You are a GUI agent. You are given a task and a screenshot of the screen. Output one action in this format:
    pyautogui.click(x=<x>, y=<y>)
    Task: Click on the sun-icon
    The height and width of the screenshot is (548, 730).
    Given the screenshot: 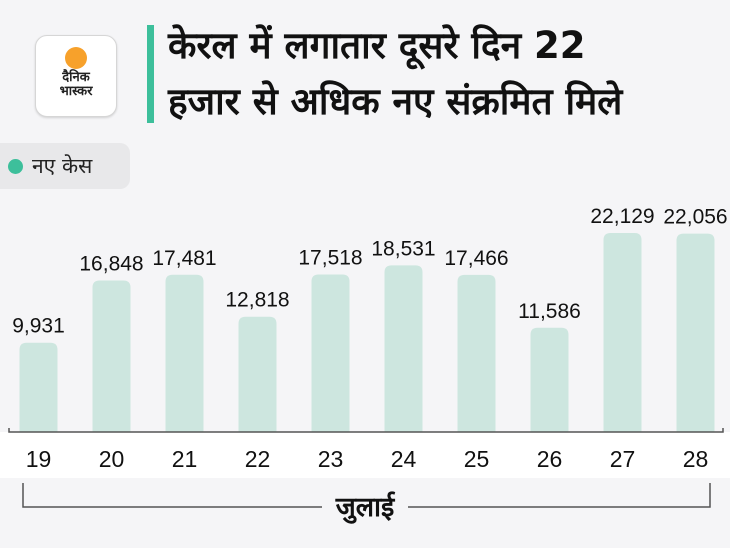 What is the action you would take?
    pyautogui.click(x=76, y=58)
    